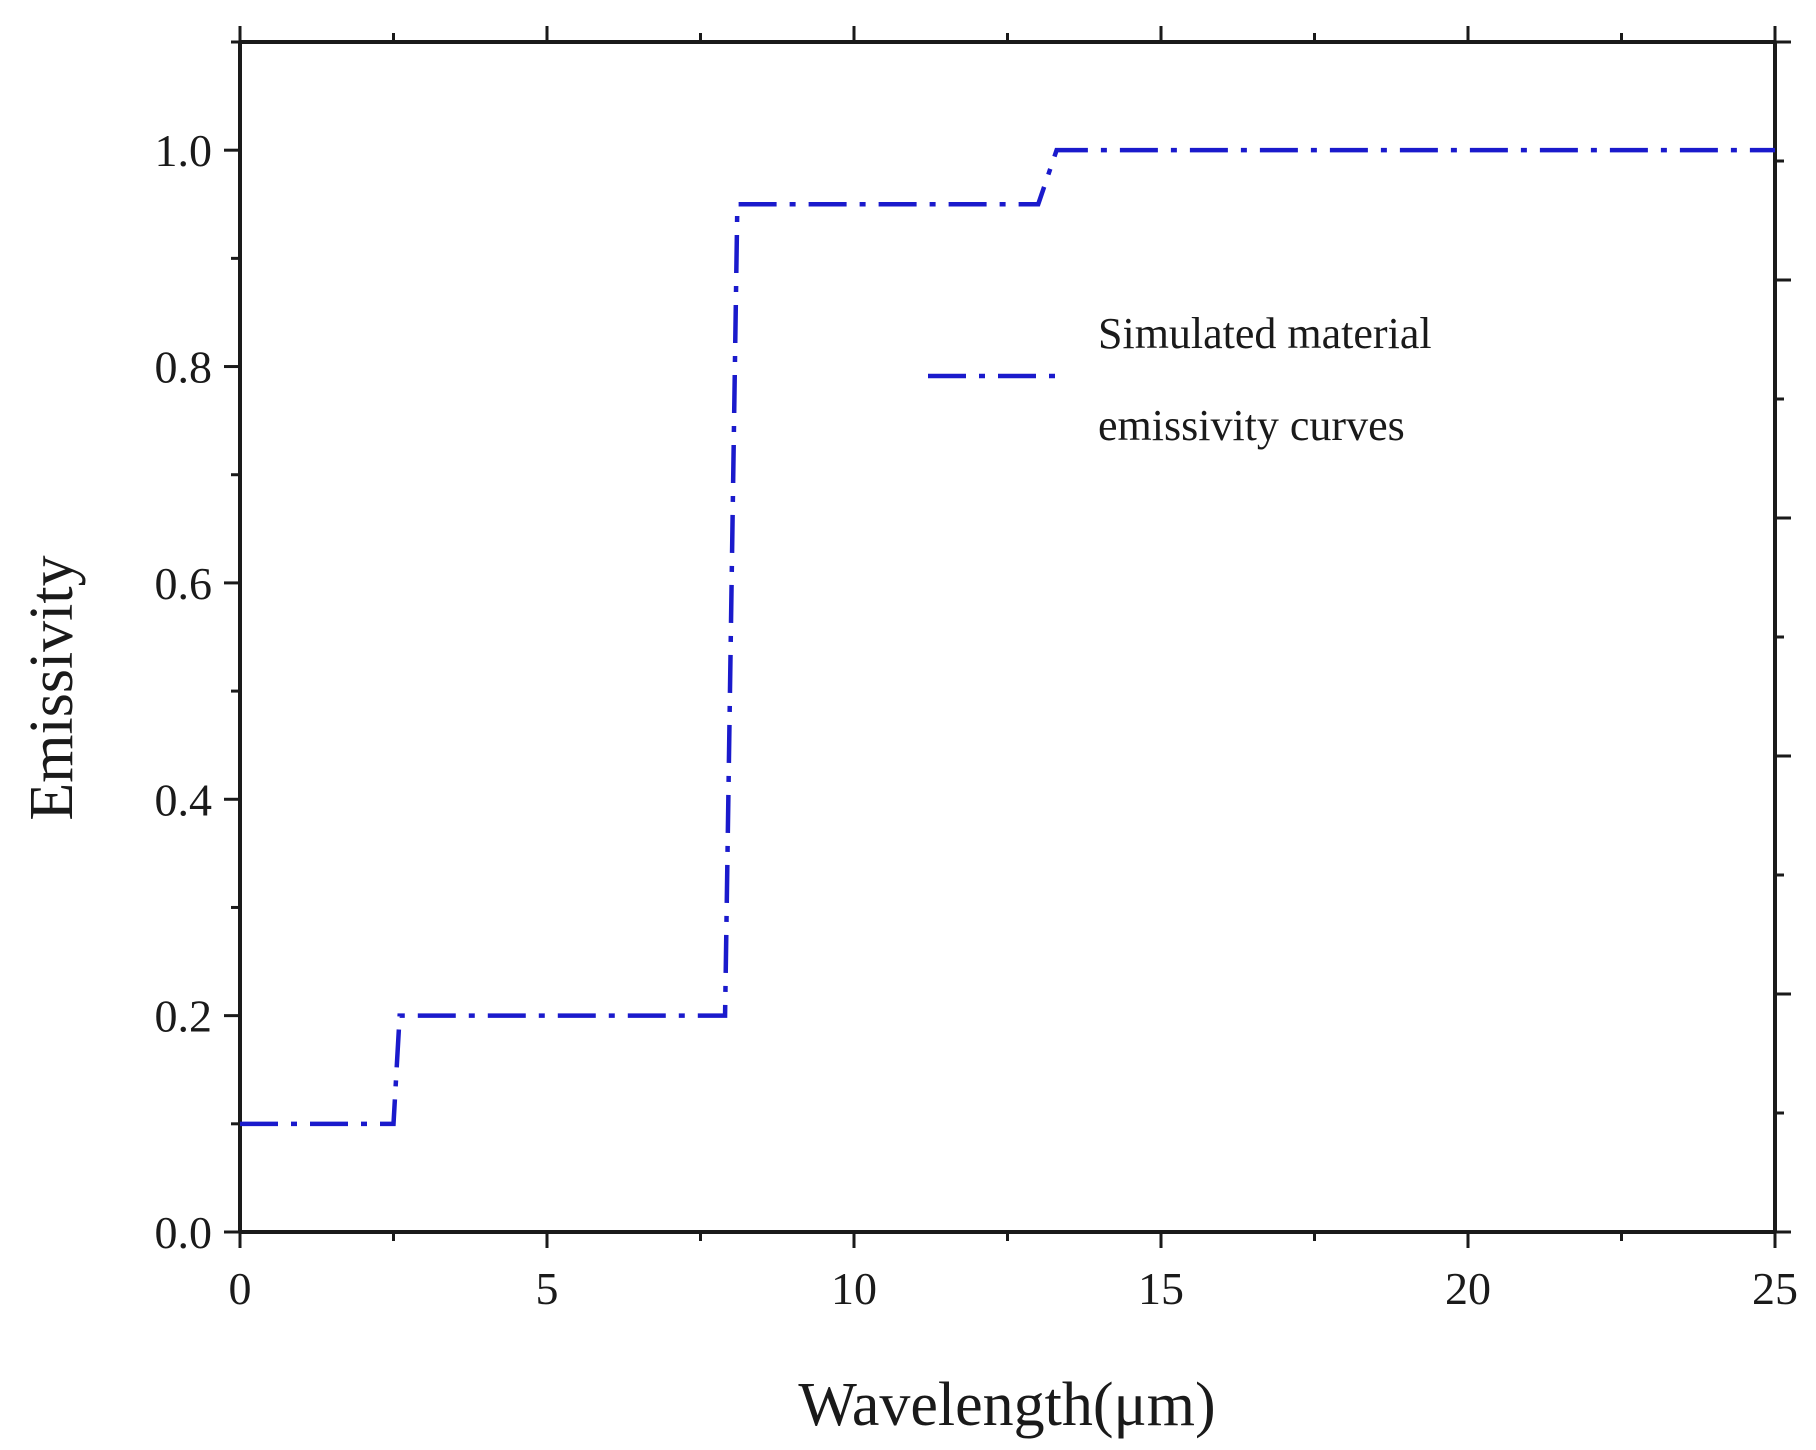 This screenshot has width=1816, height=1450. What do you see at coordinates (184, 1016) in the screenshot?
I see `y-tick-label: 0.2` at bounding box center [184, 1016].